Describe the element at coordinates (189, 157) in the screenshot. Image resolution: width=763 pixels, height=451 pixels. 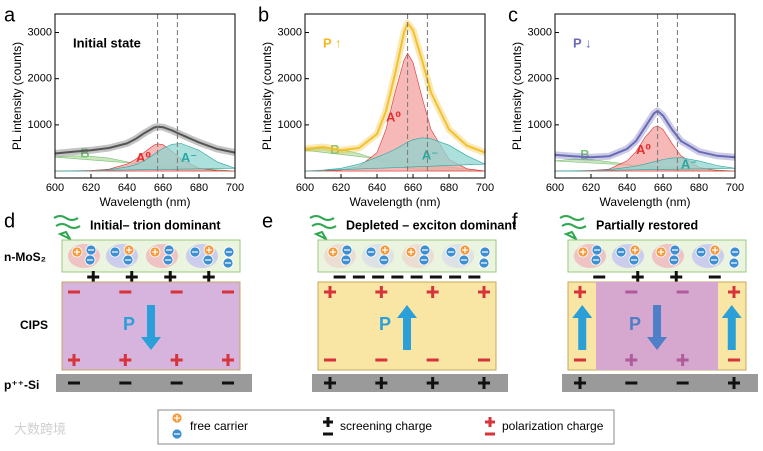
I see `component-label: A⁻` at that location.